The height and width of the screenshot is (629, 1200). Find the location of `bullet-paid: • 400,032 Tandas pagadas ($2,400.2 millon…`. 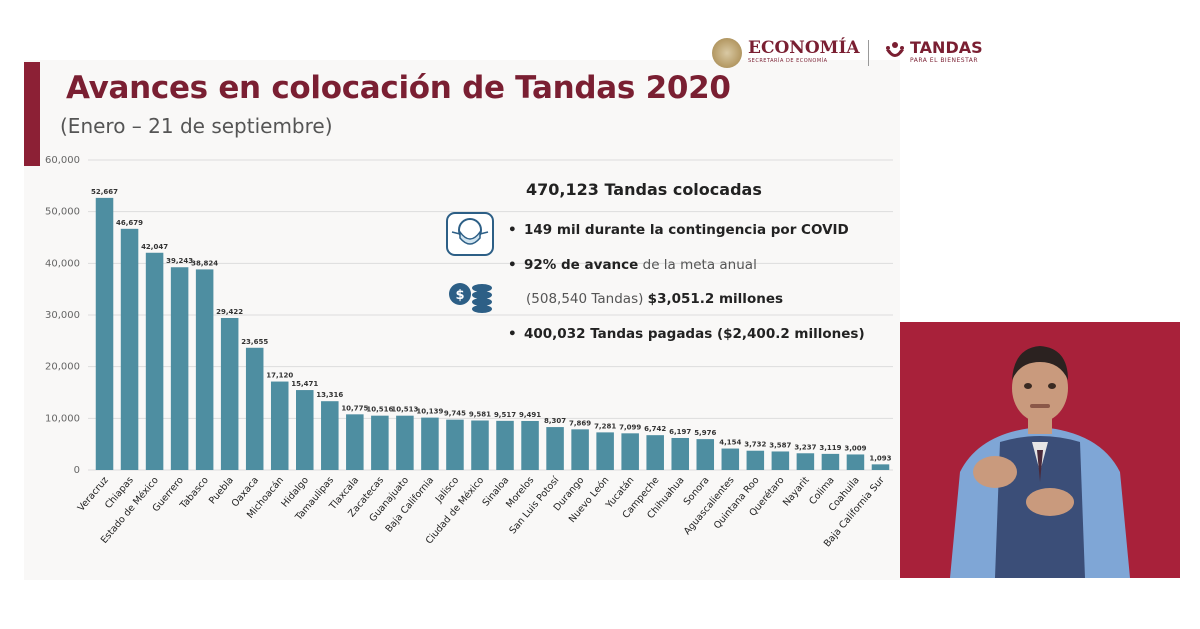

bullet-paid: • 400,032 Tandas pagadas ($2,400.2 millon… is located at coordinates (686, 334).